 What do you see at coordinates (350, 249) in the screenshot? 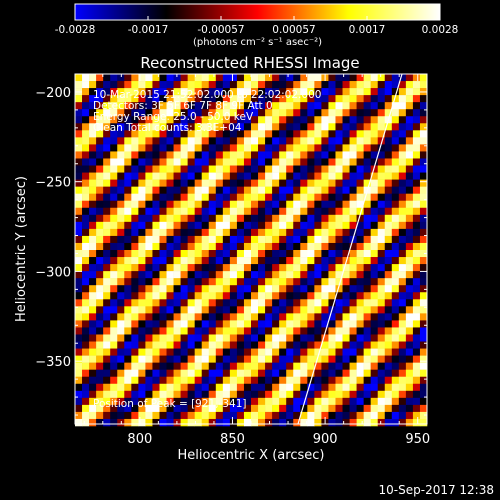
I see `solar-limb-line` at bounding box center [350, 249].